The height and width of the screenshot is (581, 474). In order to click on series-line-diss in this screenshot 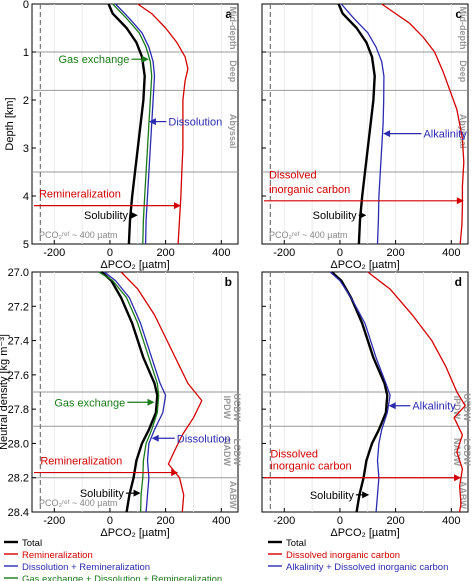, I will do `click(135, 392)`.